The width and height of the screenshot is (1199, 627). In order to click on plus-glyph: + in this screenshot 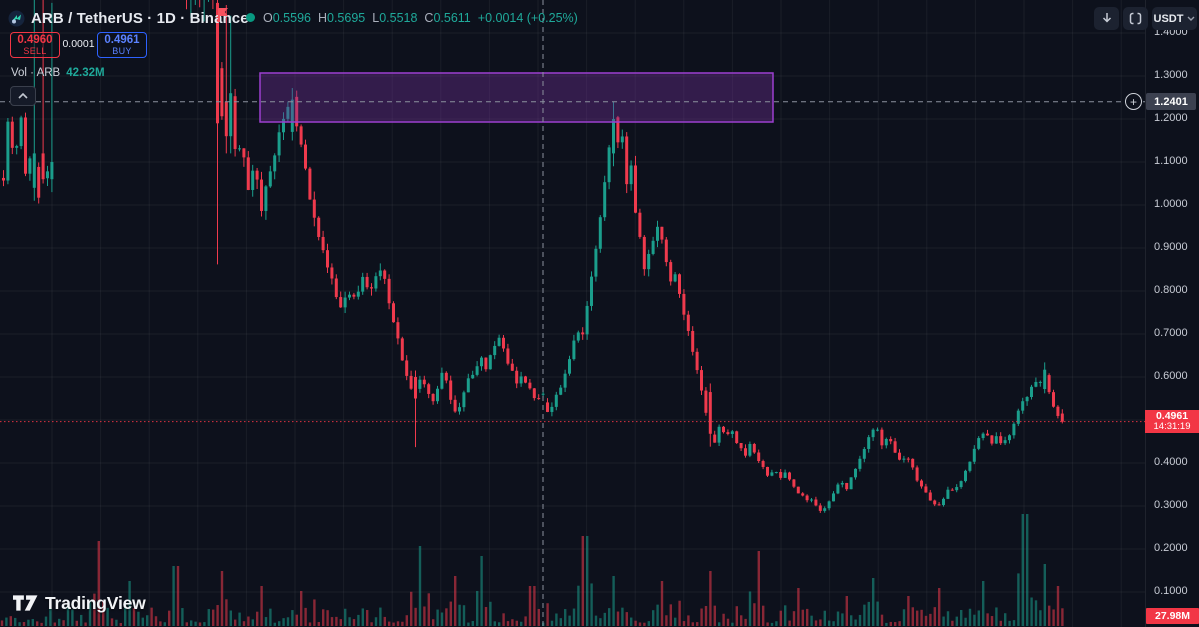, I will do `click(1133, 101)`.